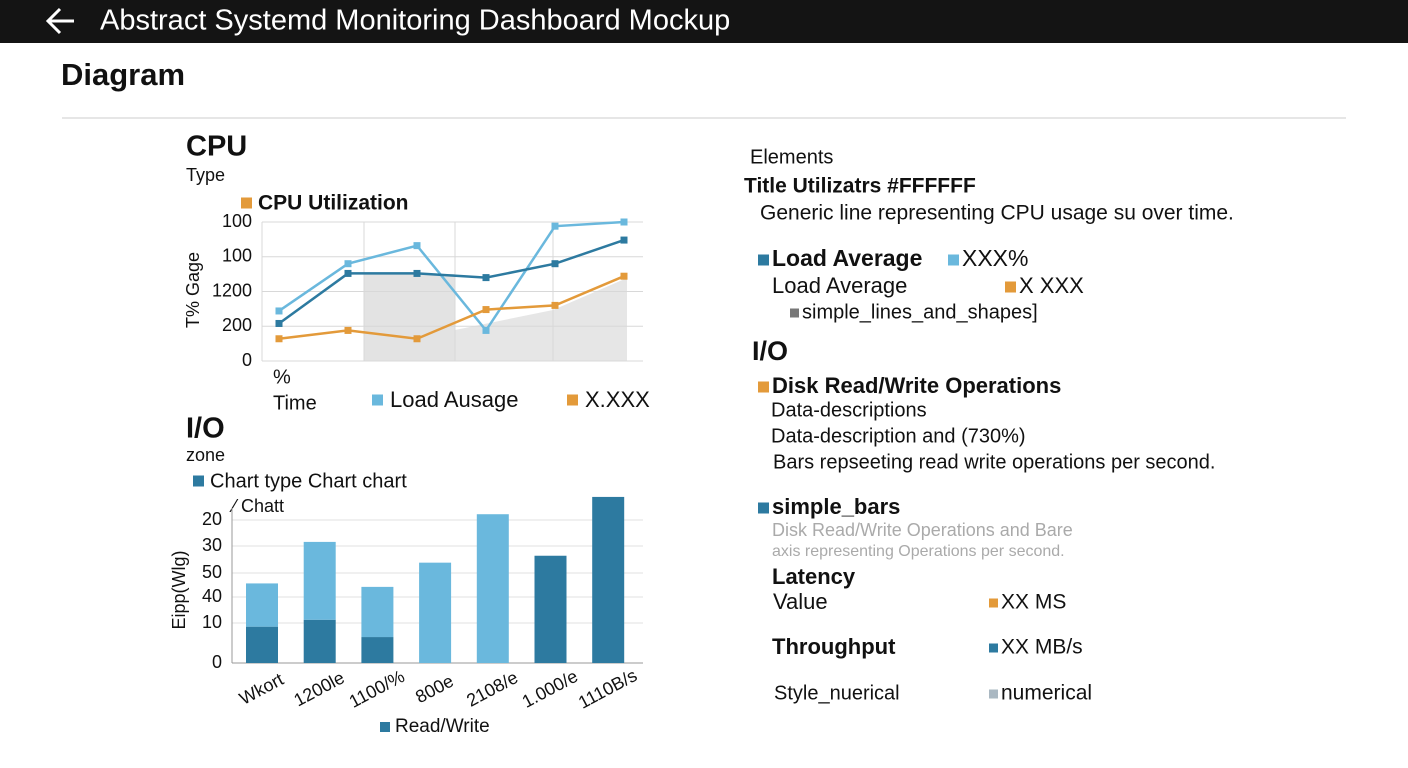  What do you see at coordinates (319, 688) in the screenshot?
I see `x-tick-label: 1200le` at bounding box center [319, 688].